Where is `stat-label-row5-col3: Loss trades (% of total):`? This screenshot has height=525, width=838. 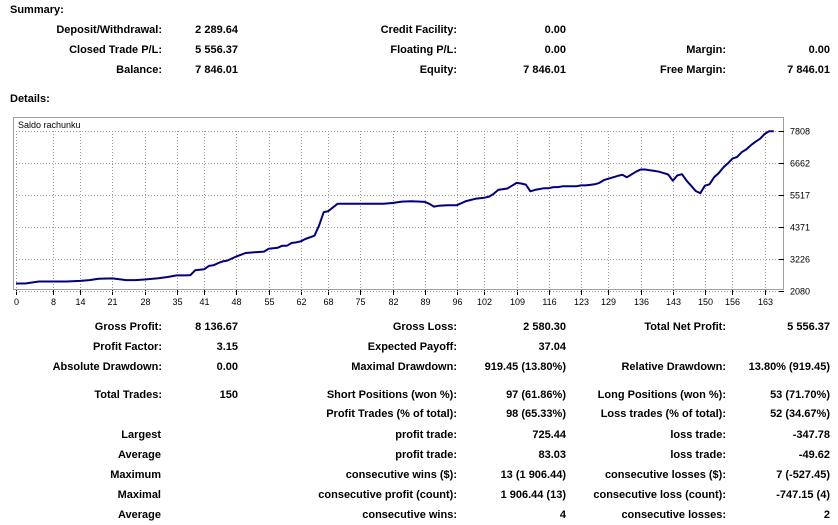 stat-label-row5-col3: Loss trades (% of total): is located at coordinates (663, 414).